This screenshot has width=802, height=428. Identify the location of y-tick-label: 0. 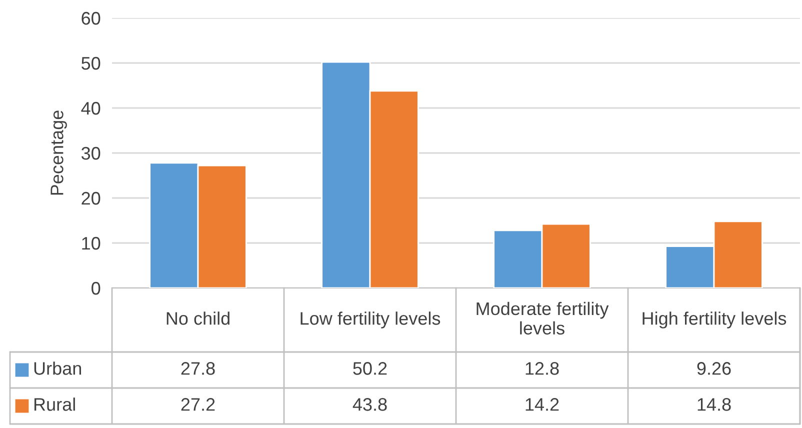
(96, 288).